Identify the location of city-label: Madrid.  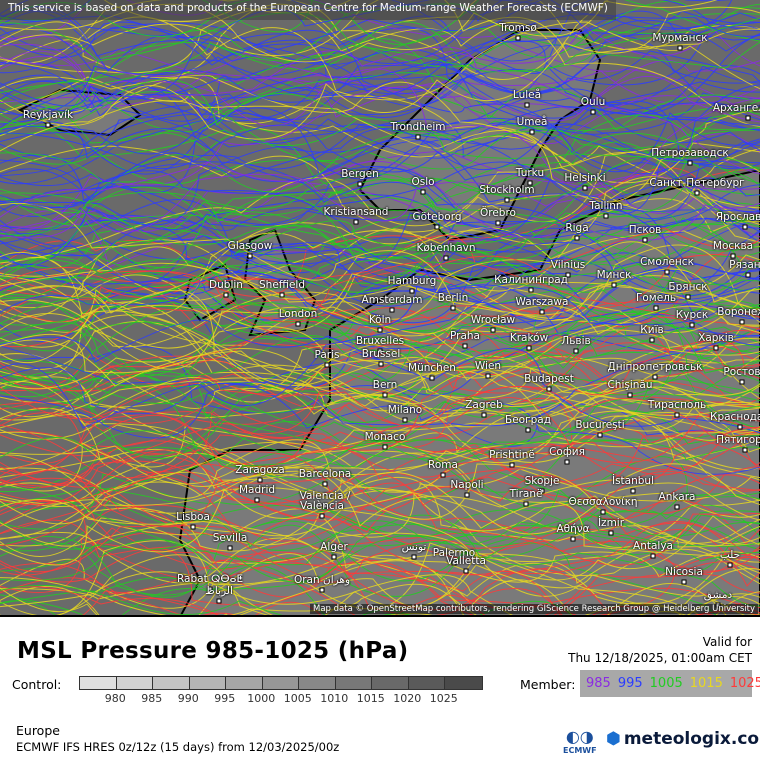
(257, 490).